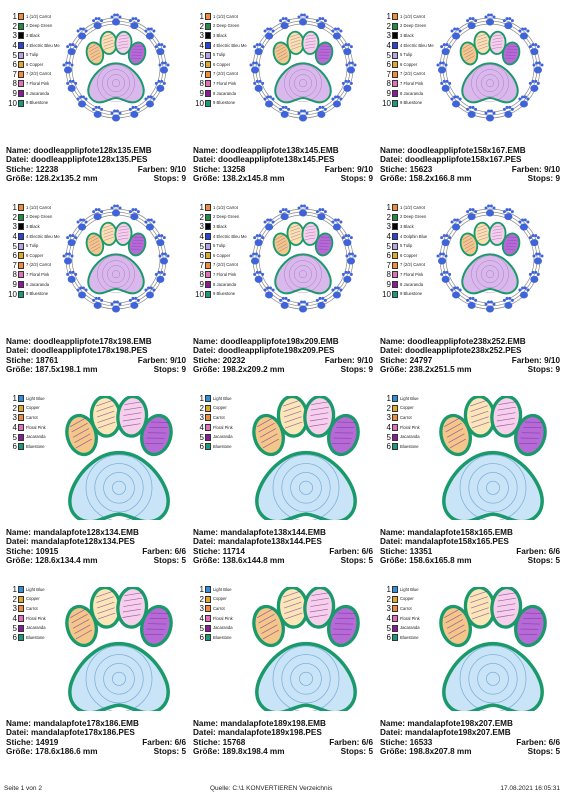 This screenshot has width=566, height=800. What do you see at coordinates (89, 351) in the screenshot?
I see `design-file: doodleapplipfote178x198.PES` at bounding box center [89, 351].